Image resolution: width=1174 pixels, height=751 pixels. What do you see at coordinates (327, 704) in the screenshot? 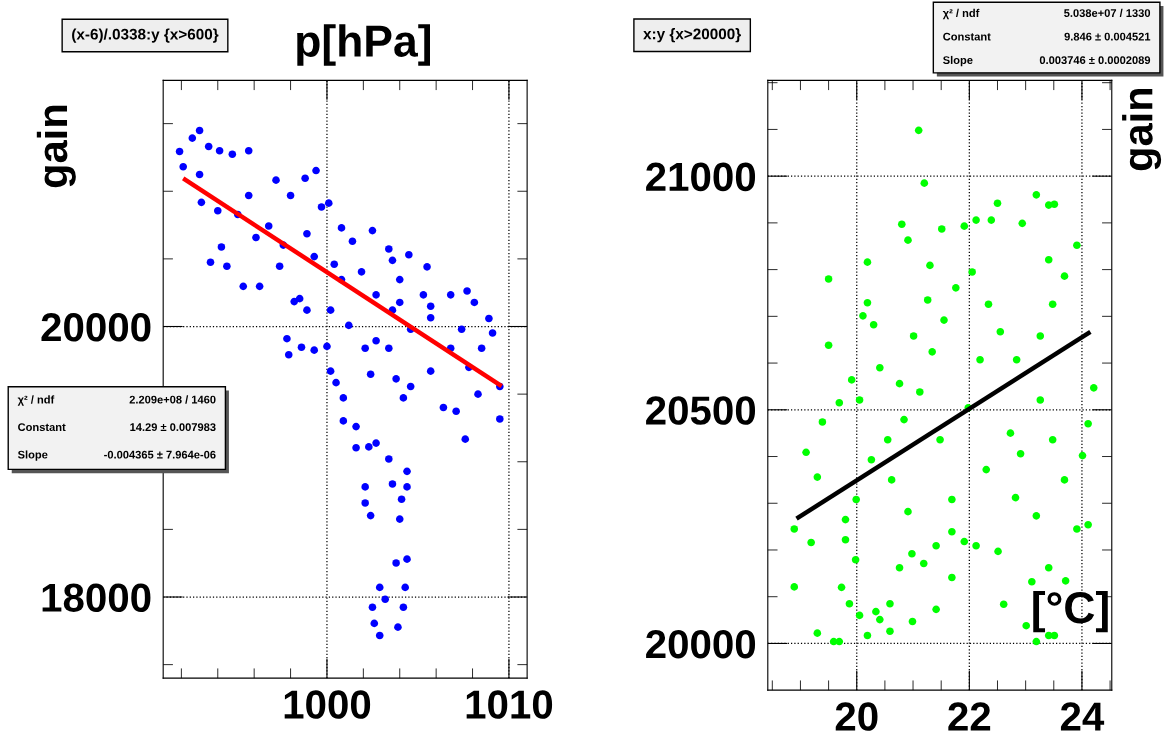
I see `x-tick-label: 1000` at bounding box center [327, 704].